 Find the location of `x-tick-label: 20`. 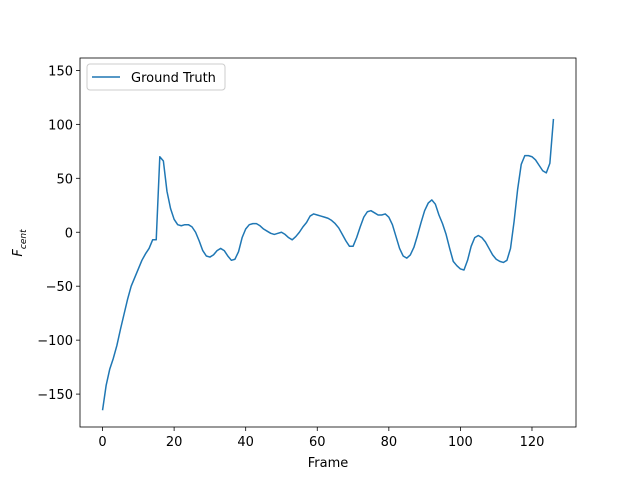

x-tick-label: 20 is located at coordinates (174, 442).